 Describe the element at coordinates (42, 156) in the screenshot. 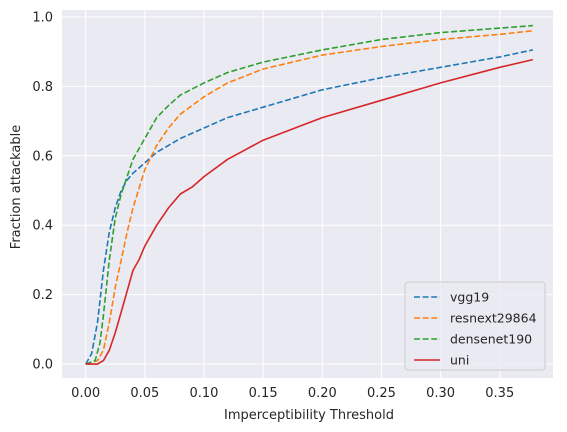

I see `y-tick-label: 0.6` at that location.